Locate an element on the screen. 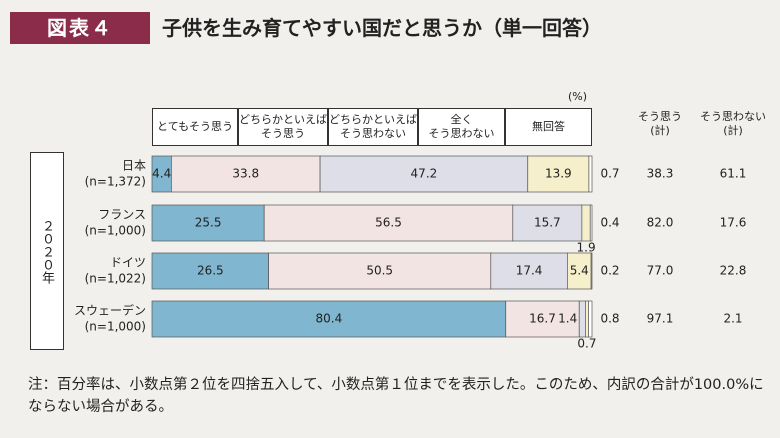 This screenshot has width=780, height=438. no-answer-label: 0.8 is located at coordinates (609, 319).